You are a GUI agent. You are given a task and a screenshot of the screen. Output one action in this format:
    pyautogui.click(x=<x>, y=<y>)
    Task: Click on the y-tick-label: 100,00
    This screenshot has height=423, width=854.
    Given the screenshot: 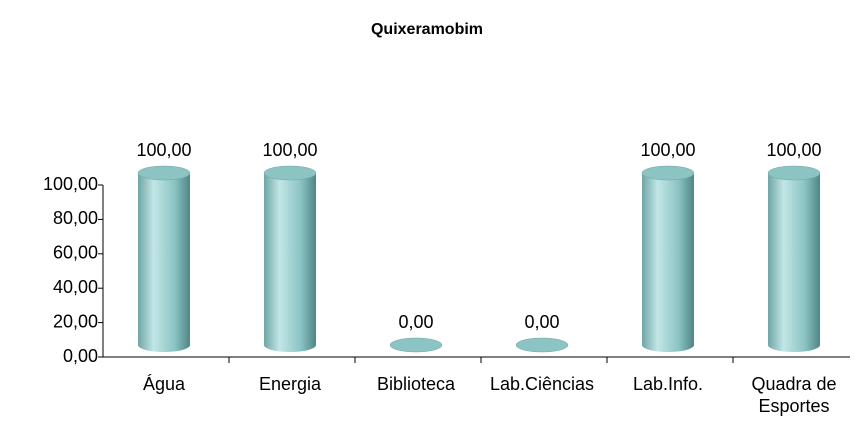 What is the action you would take?
    pyautogui.click(x=70, y=184)
    